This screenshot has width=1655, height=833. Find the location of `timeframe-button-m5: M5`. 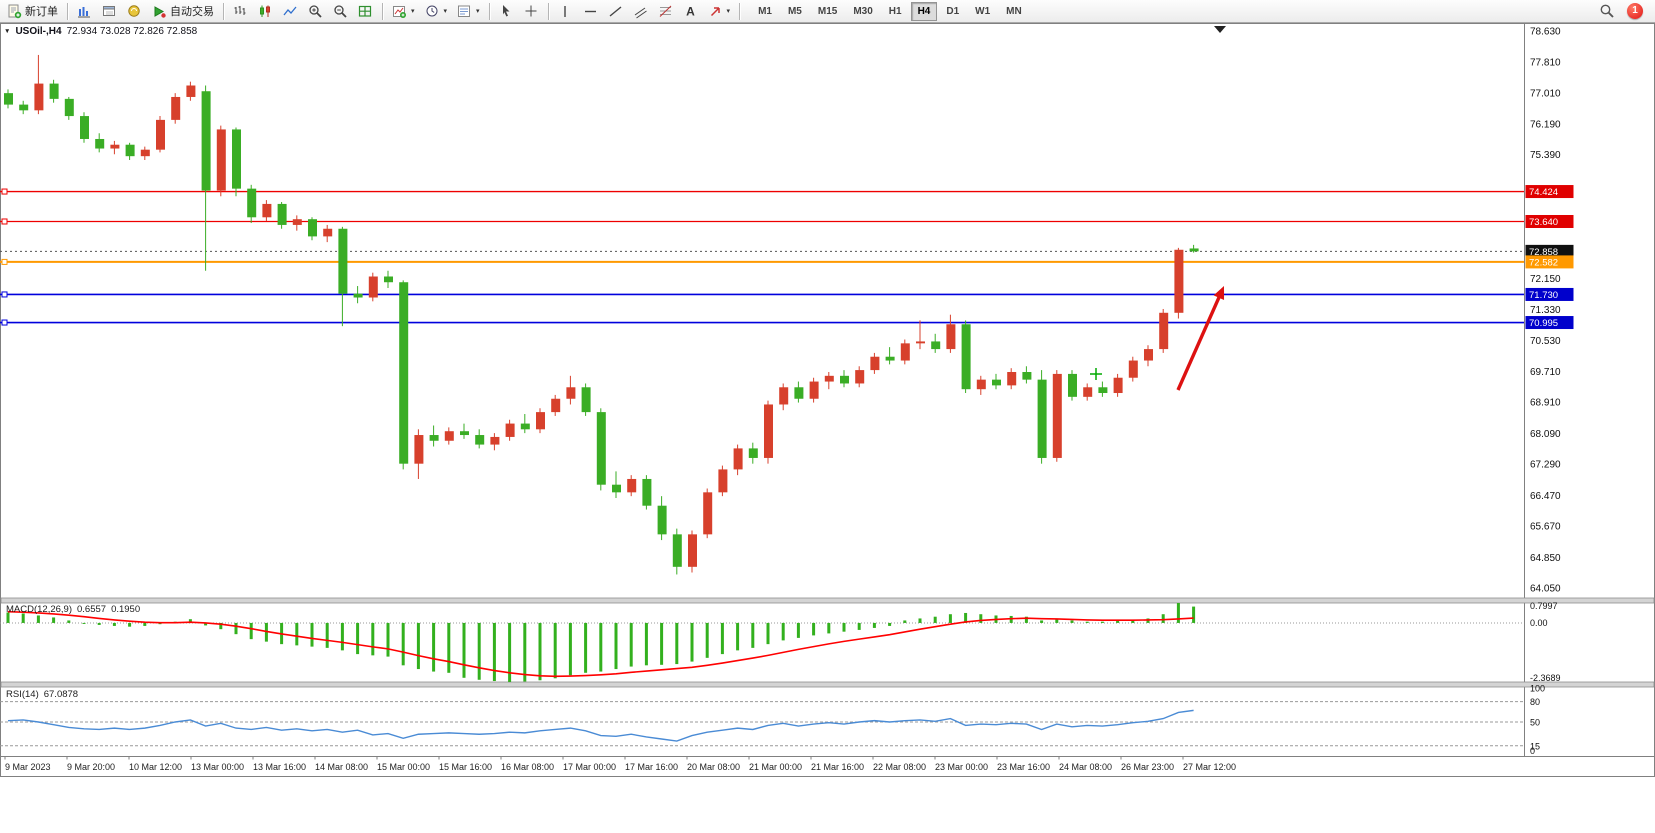

timeframe-button-m5: M5 is located at coordinates (795, 11).